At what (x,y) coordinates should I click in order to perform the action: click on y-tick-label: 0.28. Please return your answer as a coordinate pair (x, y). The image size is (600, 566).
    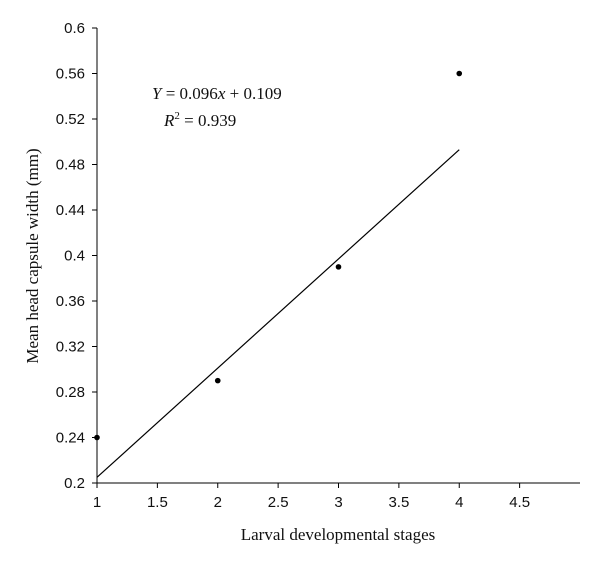
    Looking at the image, I should click on (70, 392).